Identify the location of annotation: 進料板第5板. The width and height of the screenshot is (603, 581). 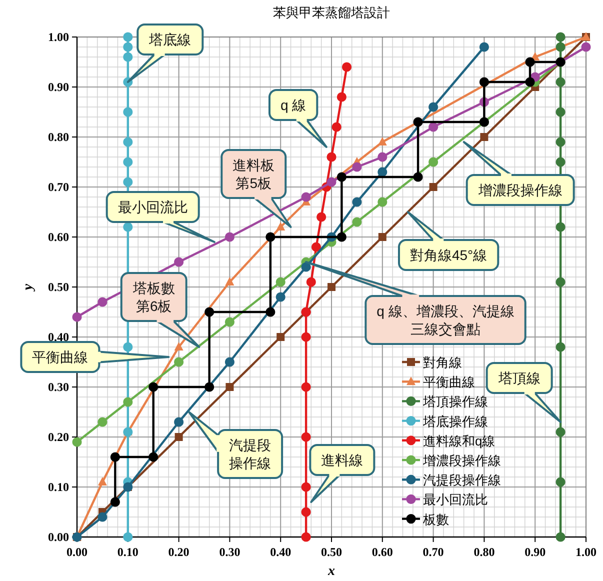
(253, 174).